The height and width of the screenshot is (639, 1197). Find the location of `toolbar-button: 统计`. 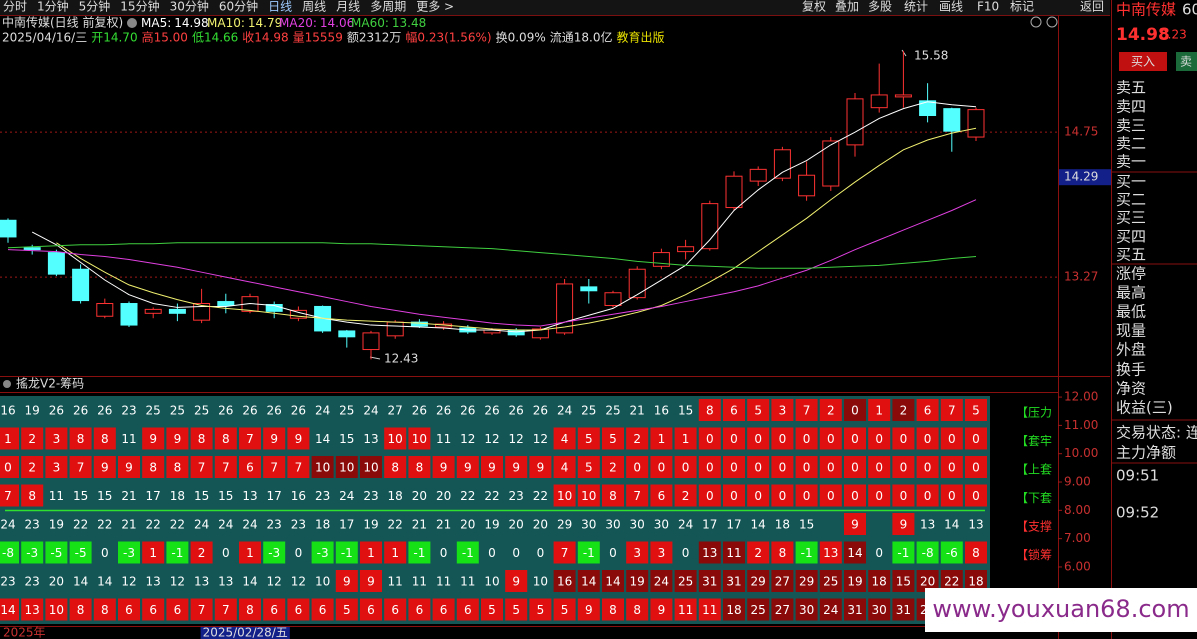

toolbar-button: 统计 is located at coordinates (916, 7).